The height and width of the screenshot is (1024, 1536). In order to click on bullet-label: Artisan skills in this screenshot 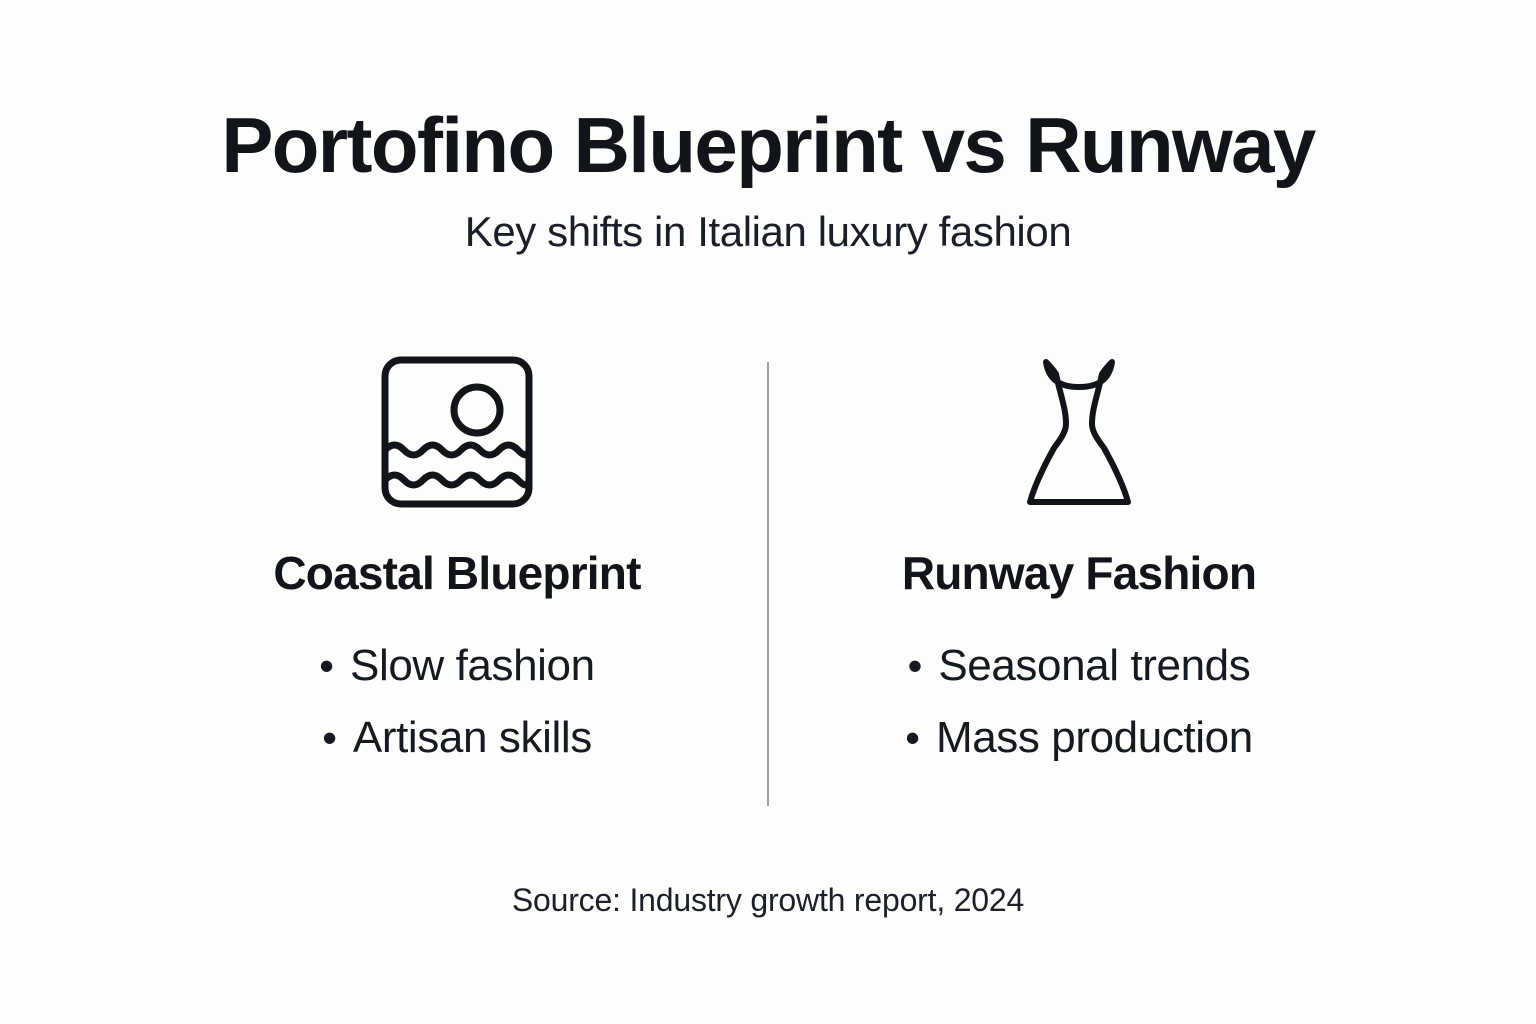, I will do `click(472, 738)`.